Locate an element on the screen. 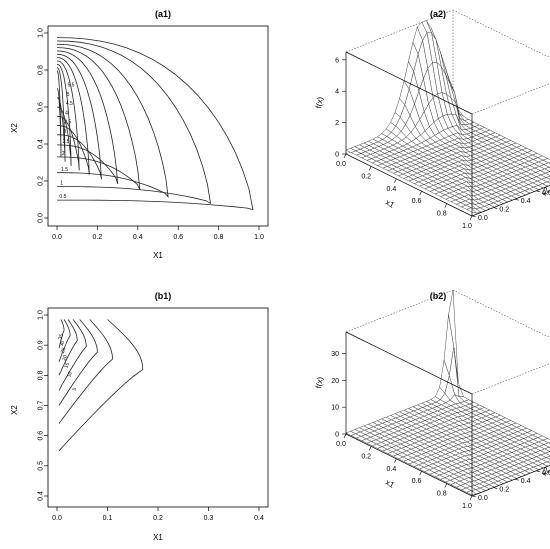  contour-label: 30 is located at coordinates (63, 343).